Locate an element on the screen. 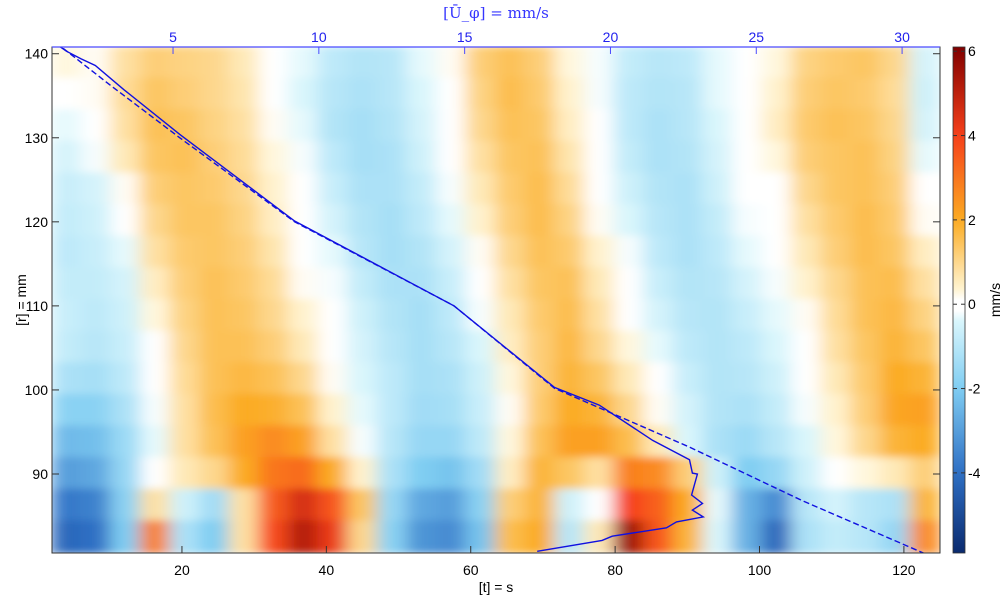  top-x-tick-label: 20 is located at coordinates (611, 37).